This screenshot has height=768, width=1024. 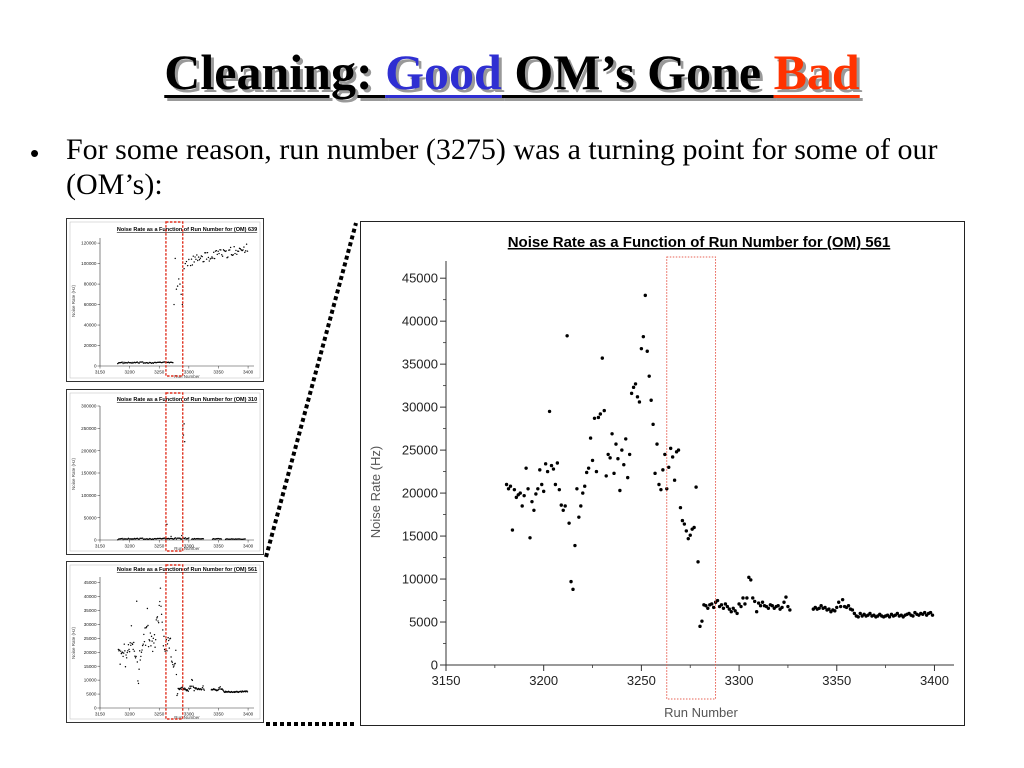 I want to click on y-tick-label: 25000, so click(x=420, y=450).